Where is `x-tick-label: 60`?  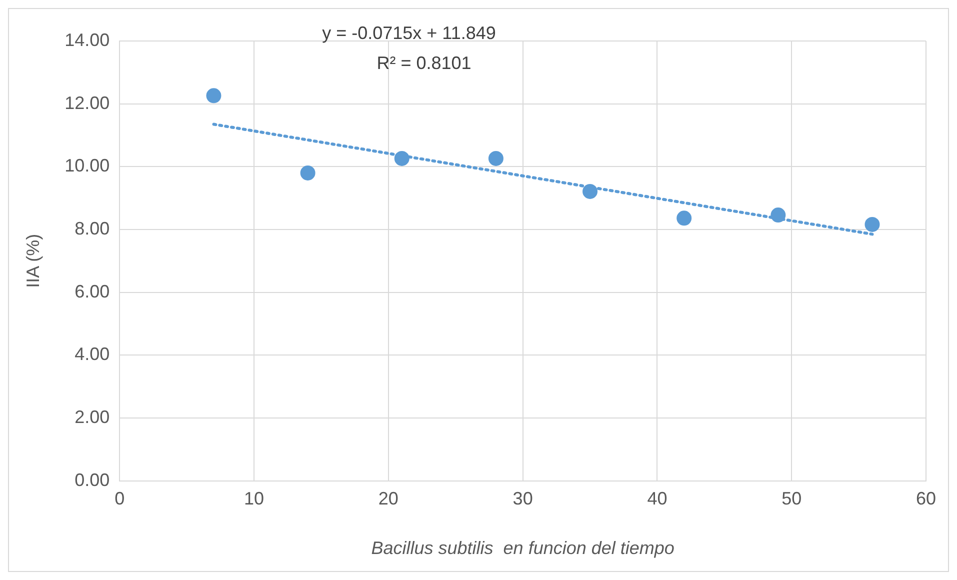 x-tick-label: 60 is located at coordinates (926, 498).